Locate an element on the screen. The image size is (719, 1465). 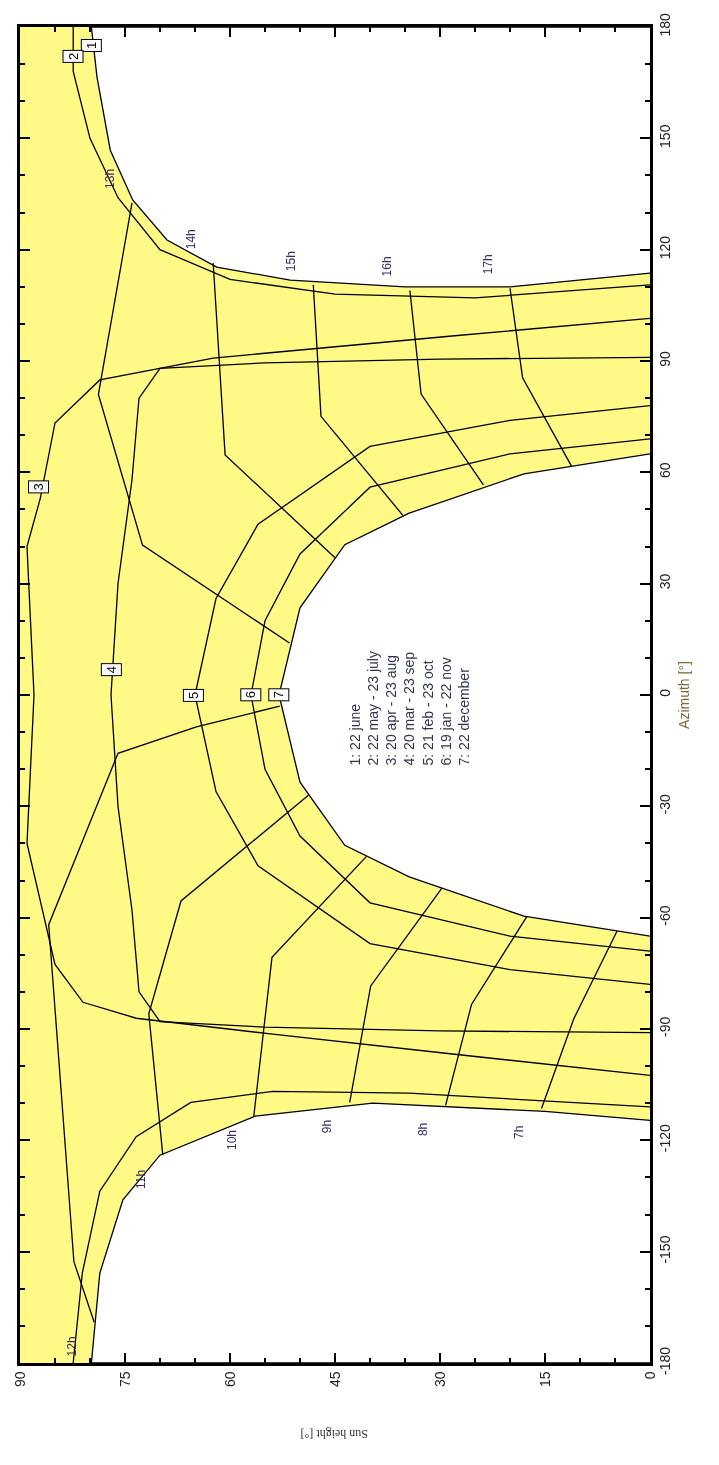
annotation: 2 is located at coordinates (73, 56).